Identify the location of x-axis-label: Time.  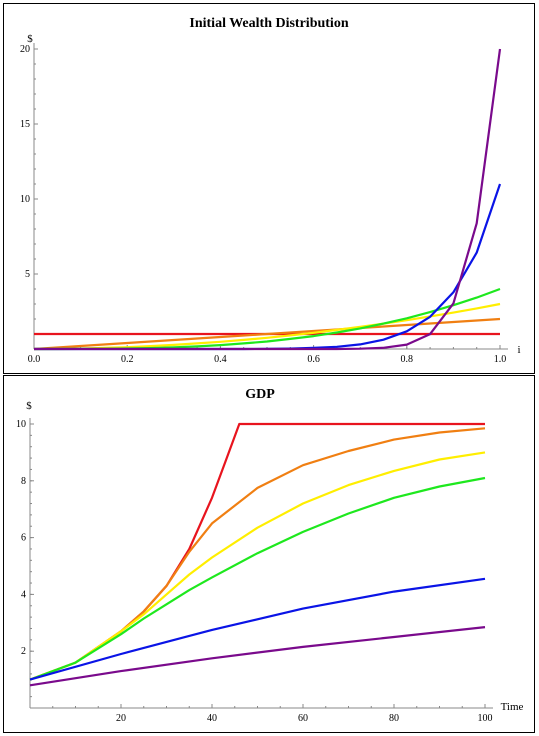
(512, 707).